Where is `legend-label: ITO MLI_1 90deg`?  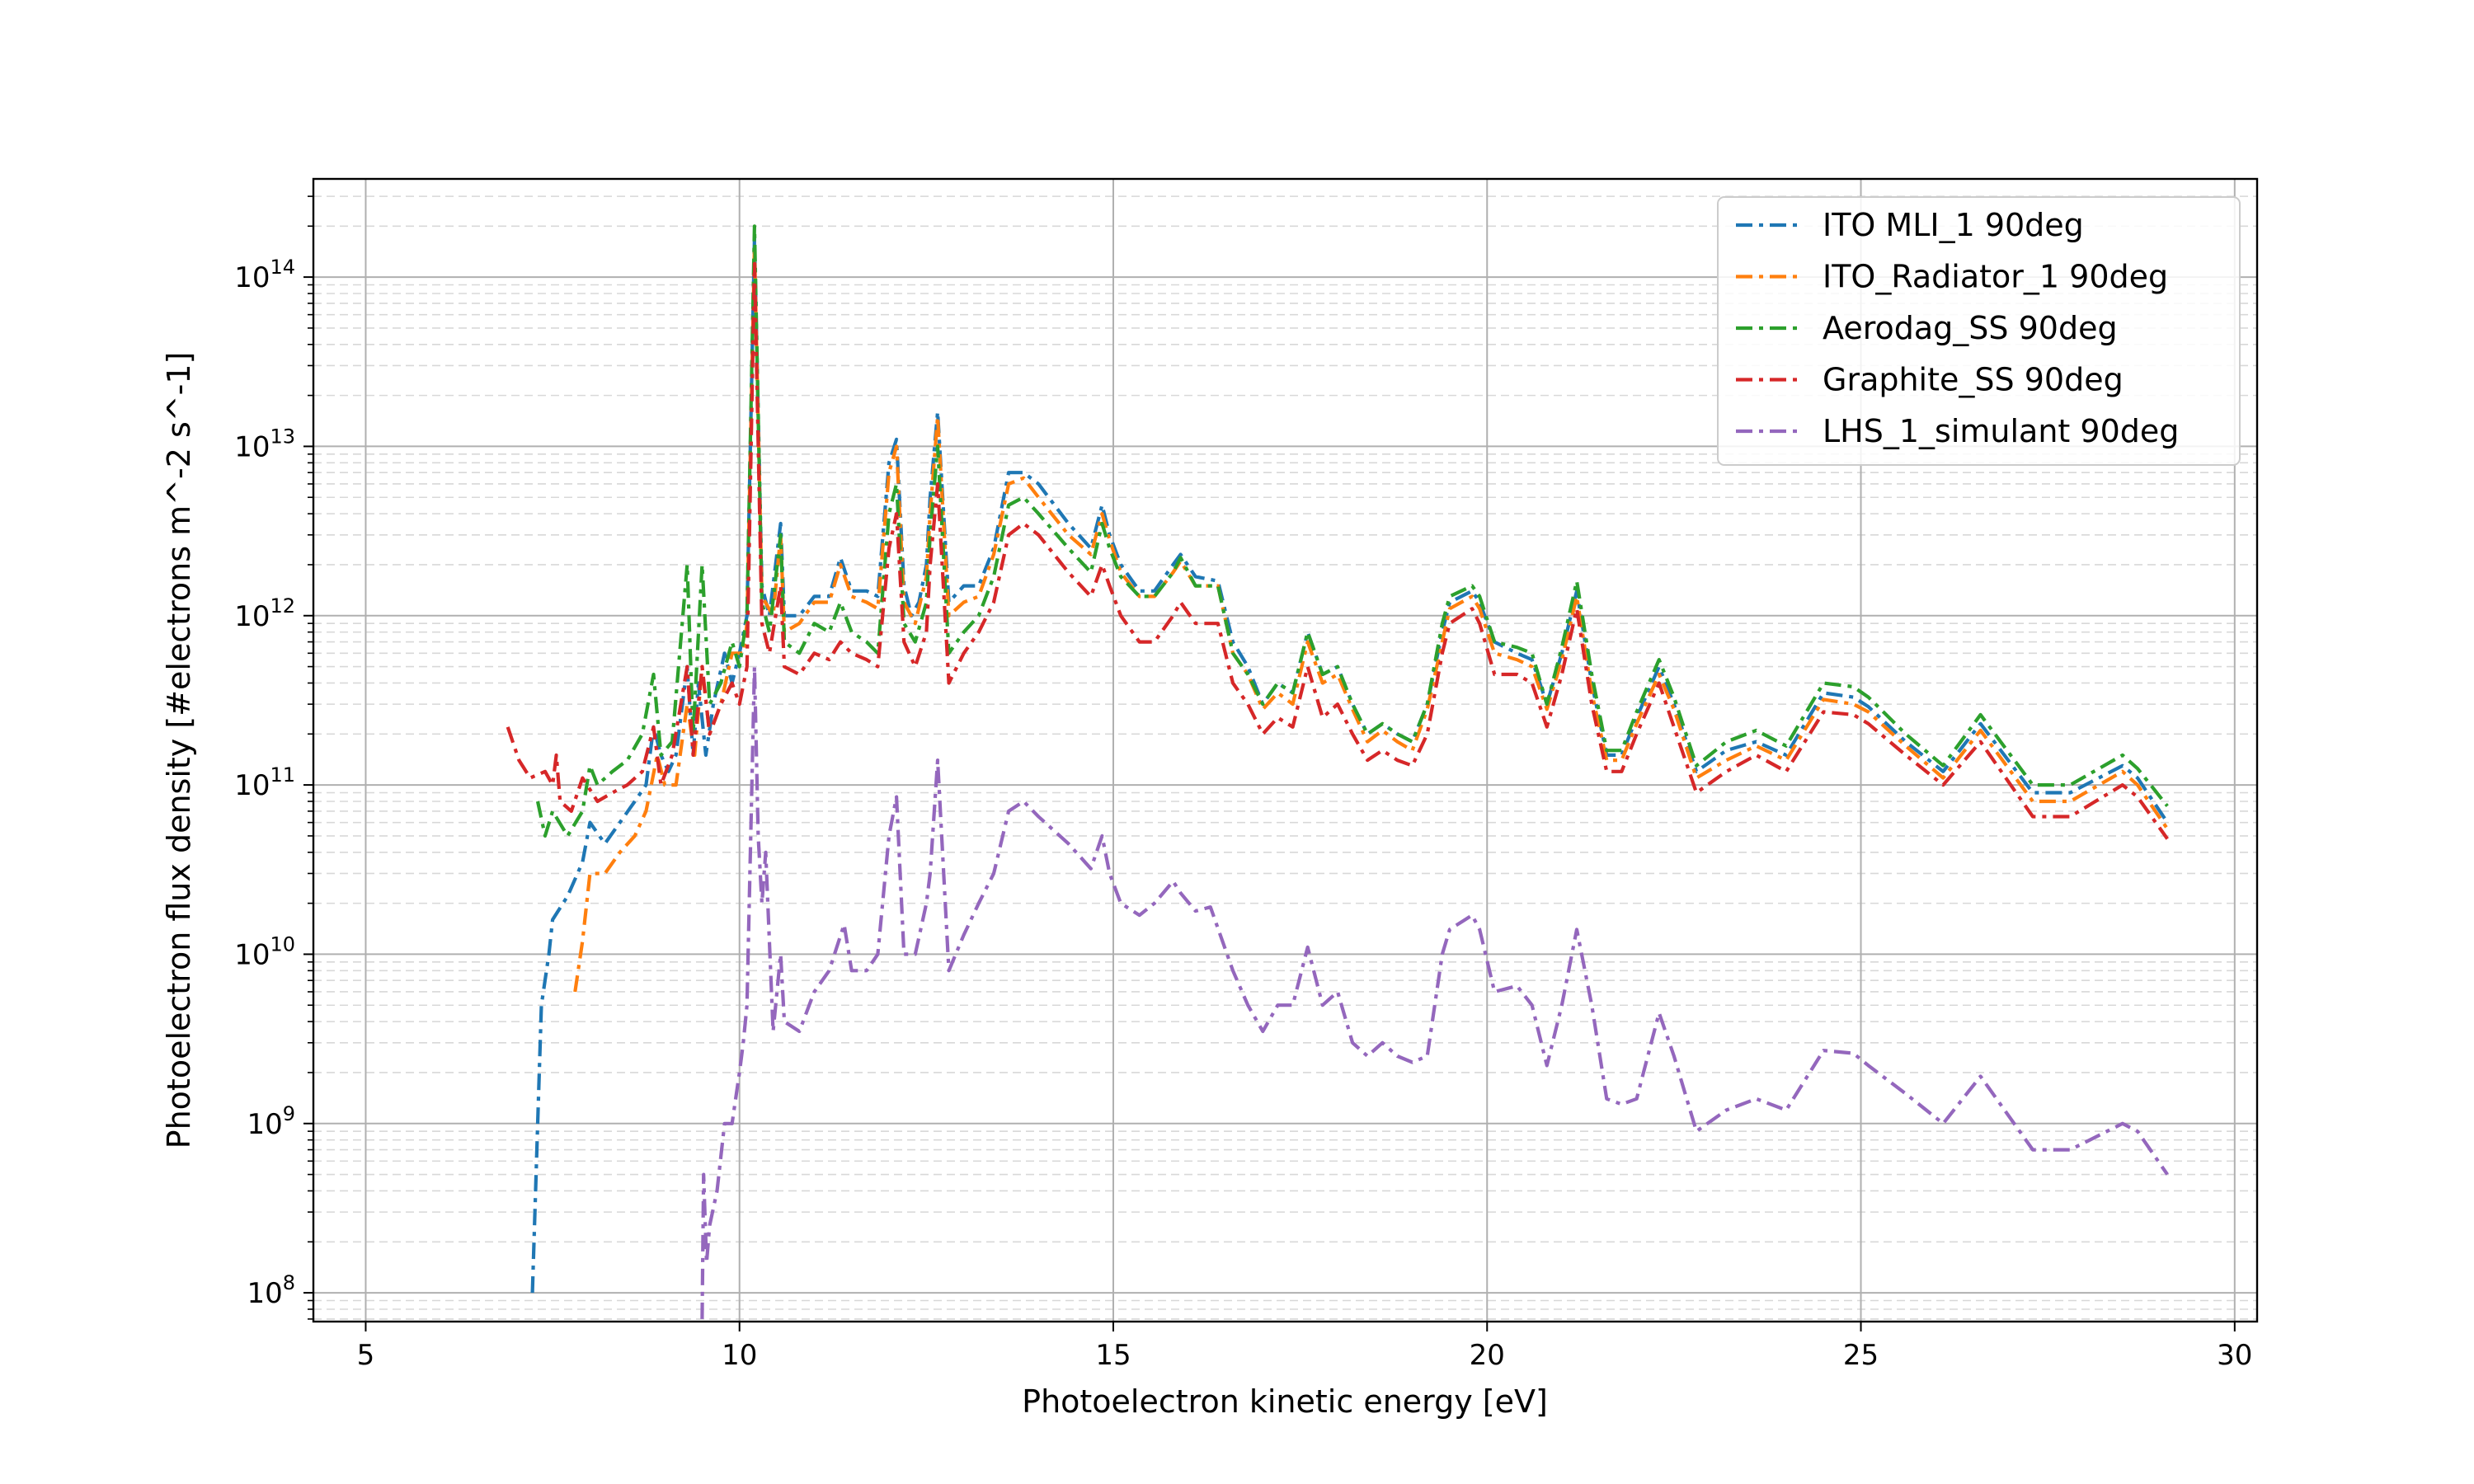 legend-label: ITO MLI_1 90deg is located at coordinates (1953, 225).